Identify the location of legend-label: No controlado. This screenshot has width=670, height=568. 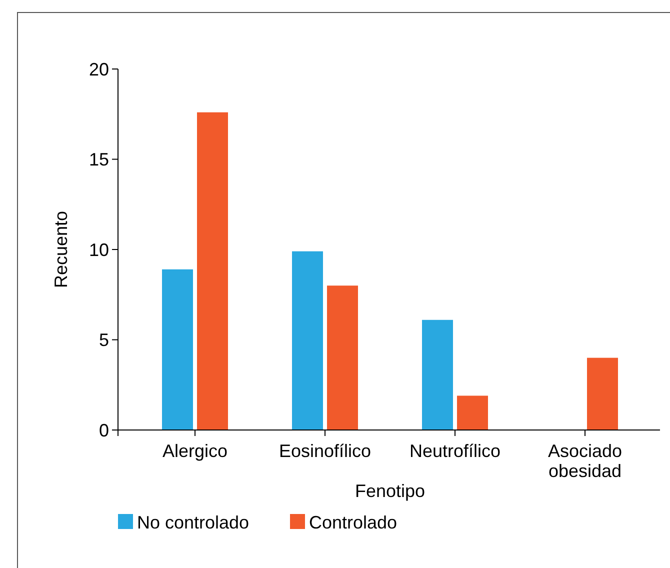
(193, 522).